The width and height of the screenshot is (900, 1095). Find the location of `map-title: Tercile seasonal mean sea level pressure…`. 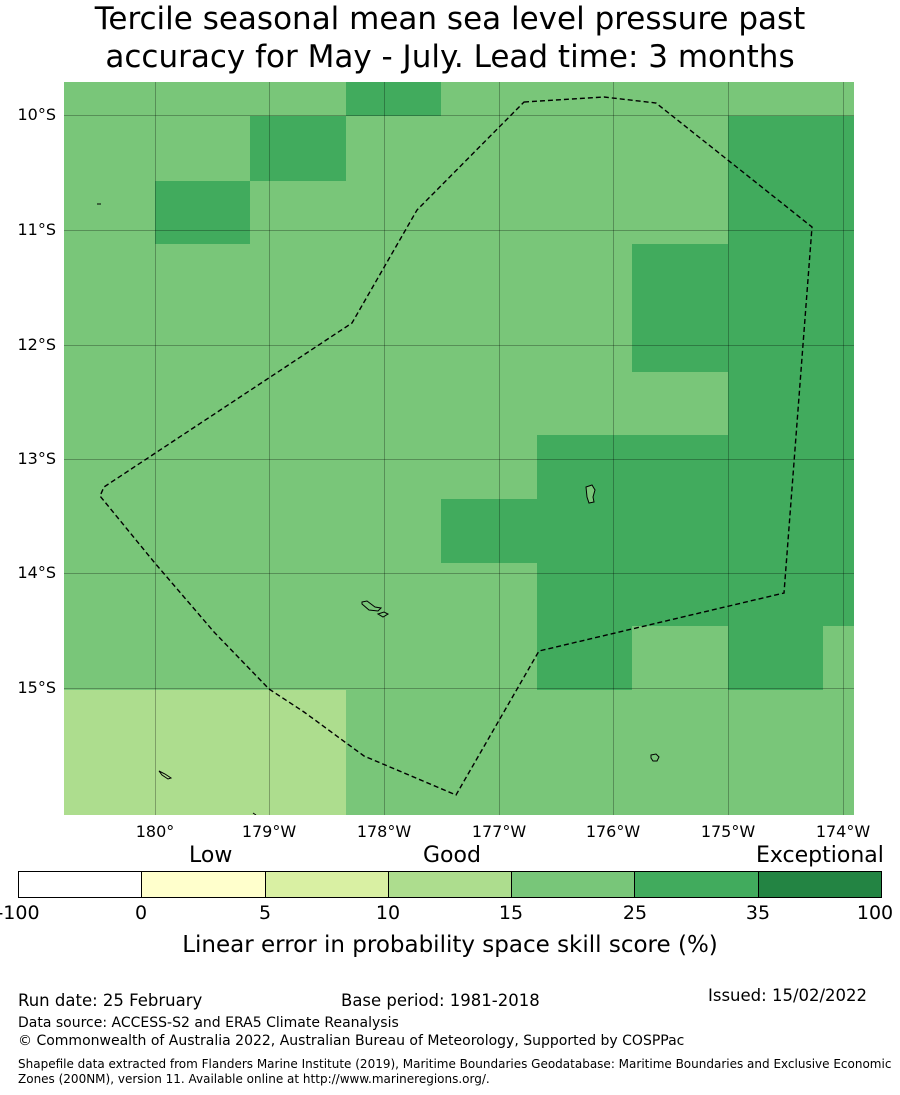

map-title: Tercile seasonal mean sea level pressure… is located at coordinates (450, 38).